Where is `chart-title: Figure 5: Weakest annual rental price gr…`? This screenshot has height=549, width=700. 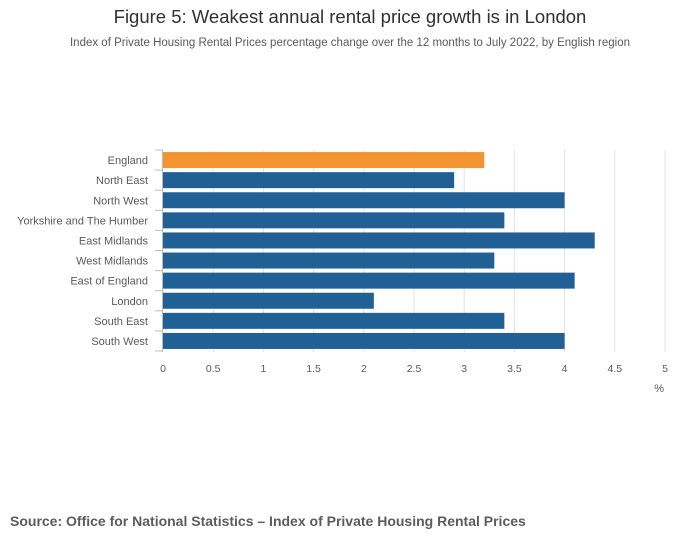
chart-title: Figure 5: Weakest annual rental price gr… is located at coordinates (350, 16).